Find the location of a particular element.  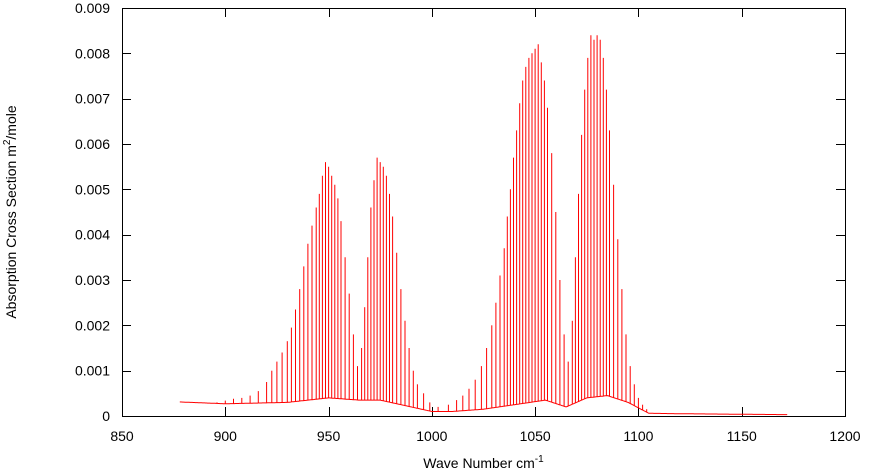

x-axis-title: Wave Number cm-1 is located at coordinates (483, 462).